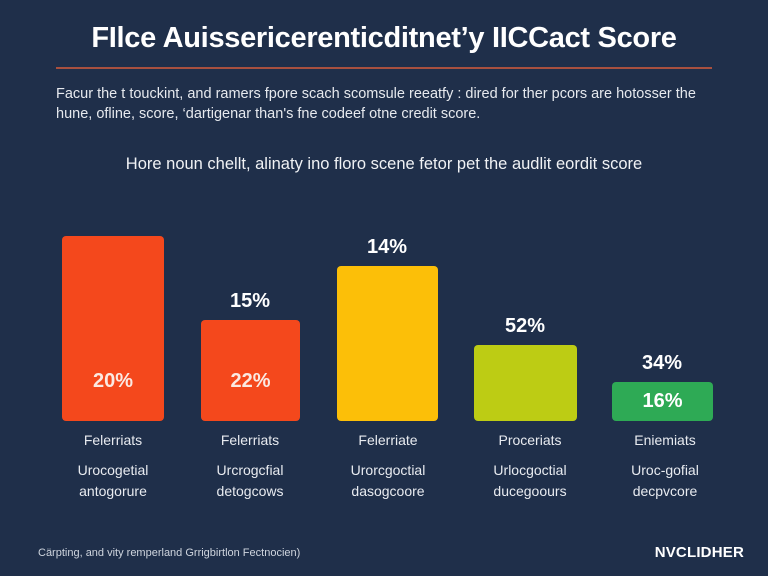  Describe the element at coordinates (113, 381) in the screenshot. I see `bar-1-inner-label: 20%` at that location.